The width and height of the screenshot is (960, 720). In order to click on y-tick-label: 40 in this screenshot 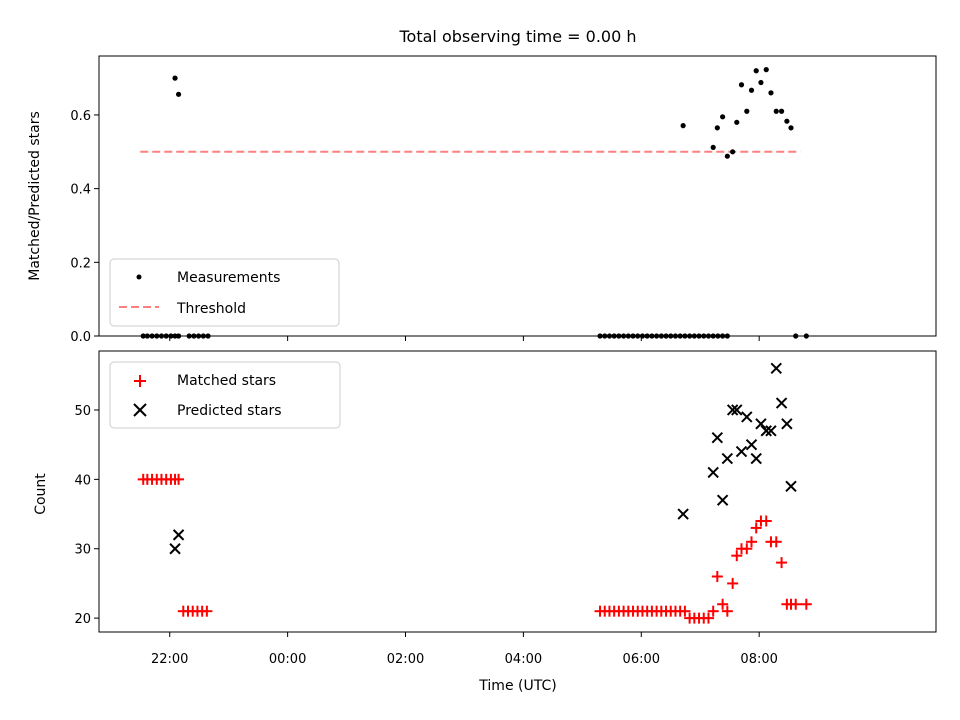, I will do `click(82, 480)`.